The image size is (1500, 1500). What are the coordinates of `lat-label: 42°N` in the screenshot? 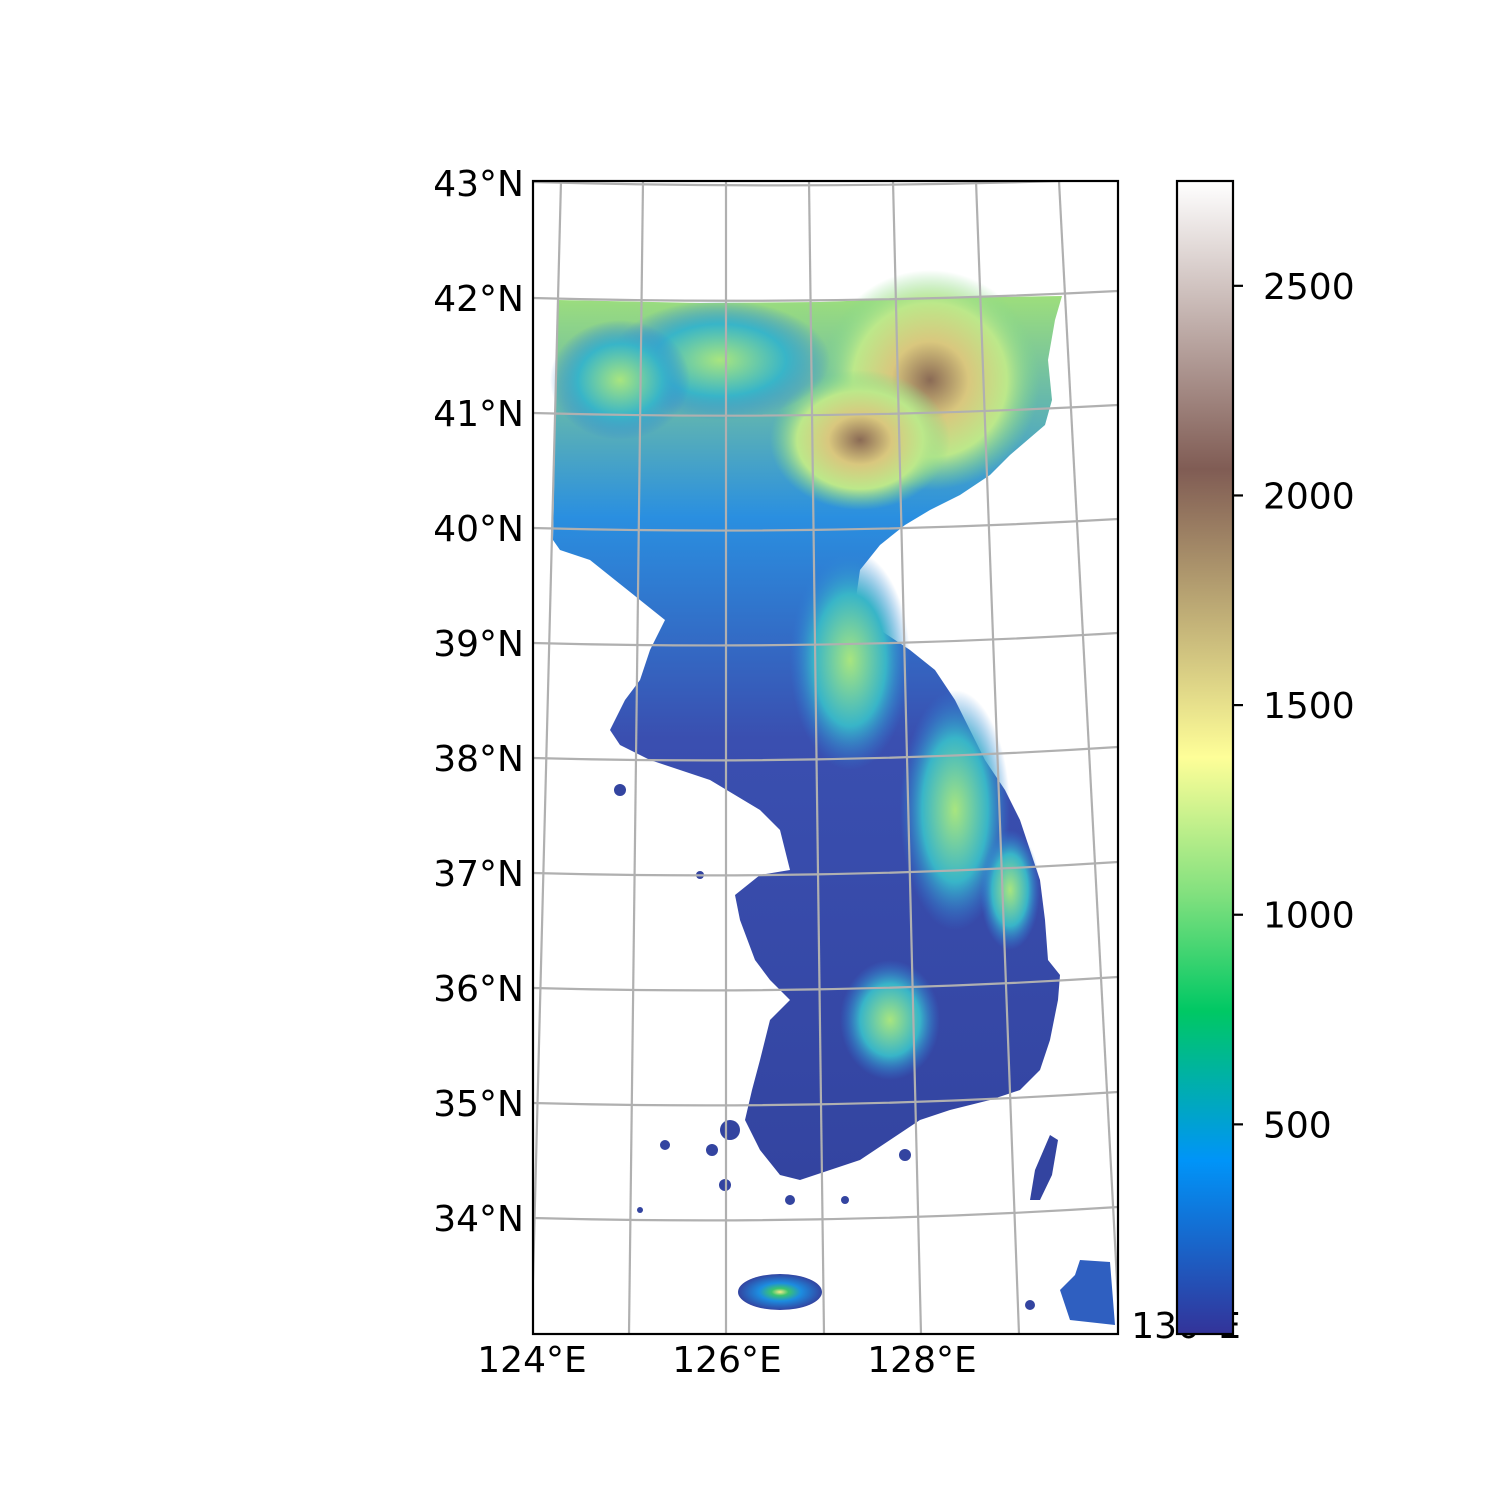 It's located at (478, 299).